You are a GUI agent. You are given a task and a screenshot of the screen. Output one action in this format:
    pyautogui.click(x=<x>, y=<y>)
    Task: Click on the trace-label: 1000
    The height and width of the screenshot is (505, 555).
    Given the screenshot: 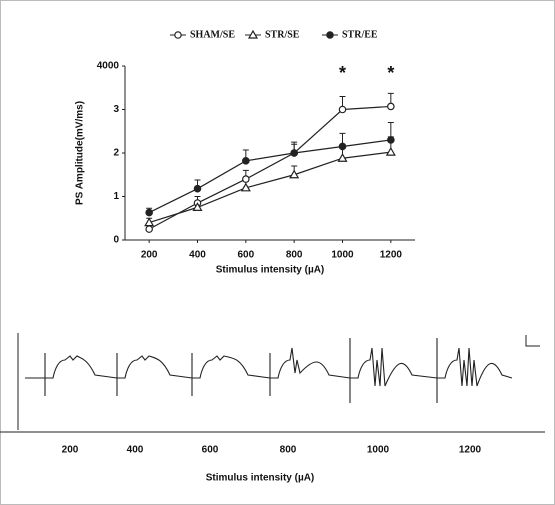 What is the action you would take?
    pyautogui.click(x=378, y=450)
    